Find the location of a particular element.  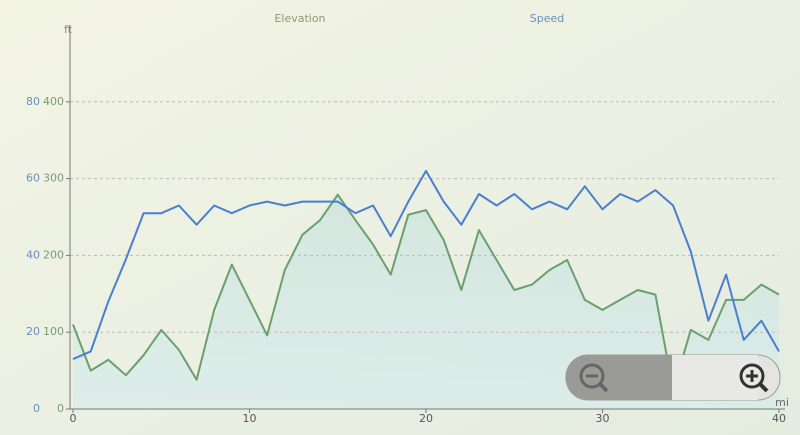

y2-tick-label: 100 is located at coordinates (53, 331).